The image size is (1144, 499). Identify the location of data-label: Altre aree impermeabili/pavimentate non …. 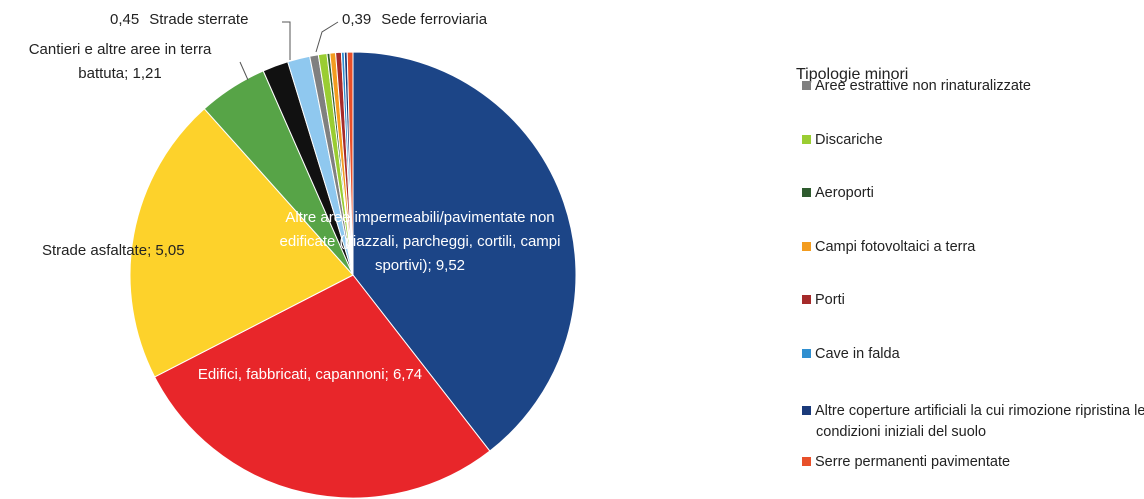
(420, 242).